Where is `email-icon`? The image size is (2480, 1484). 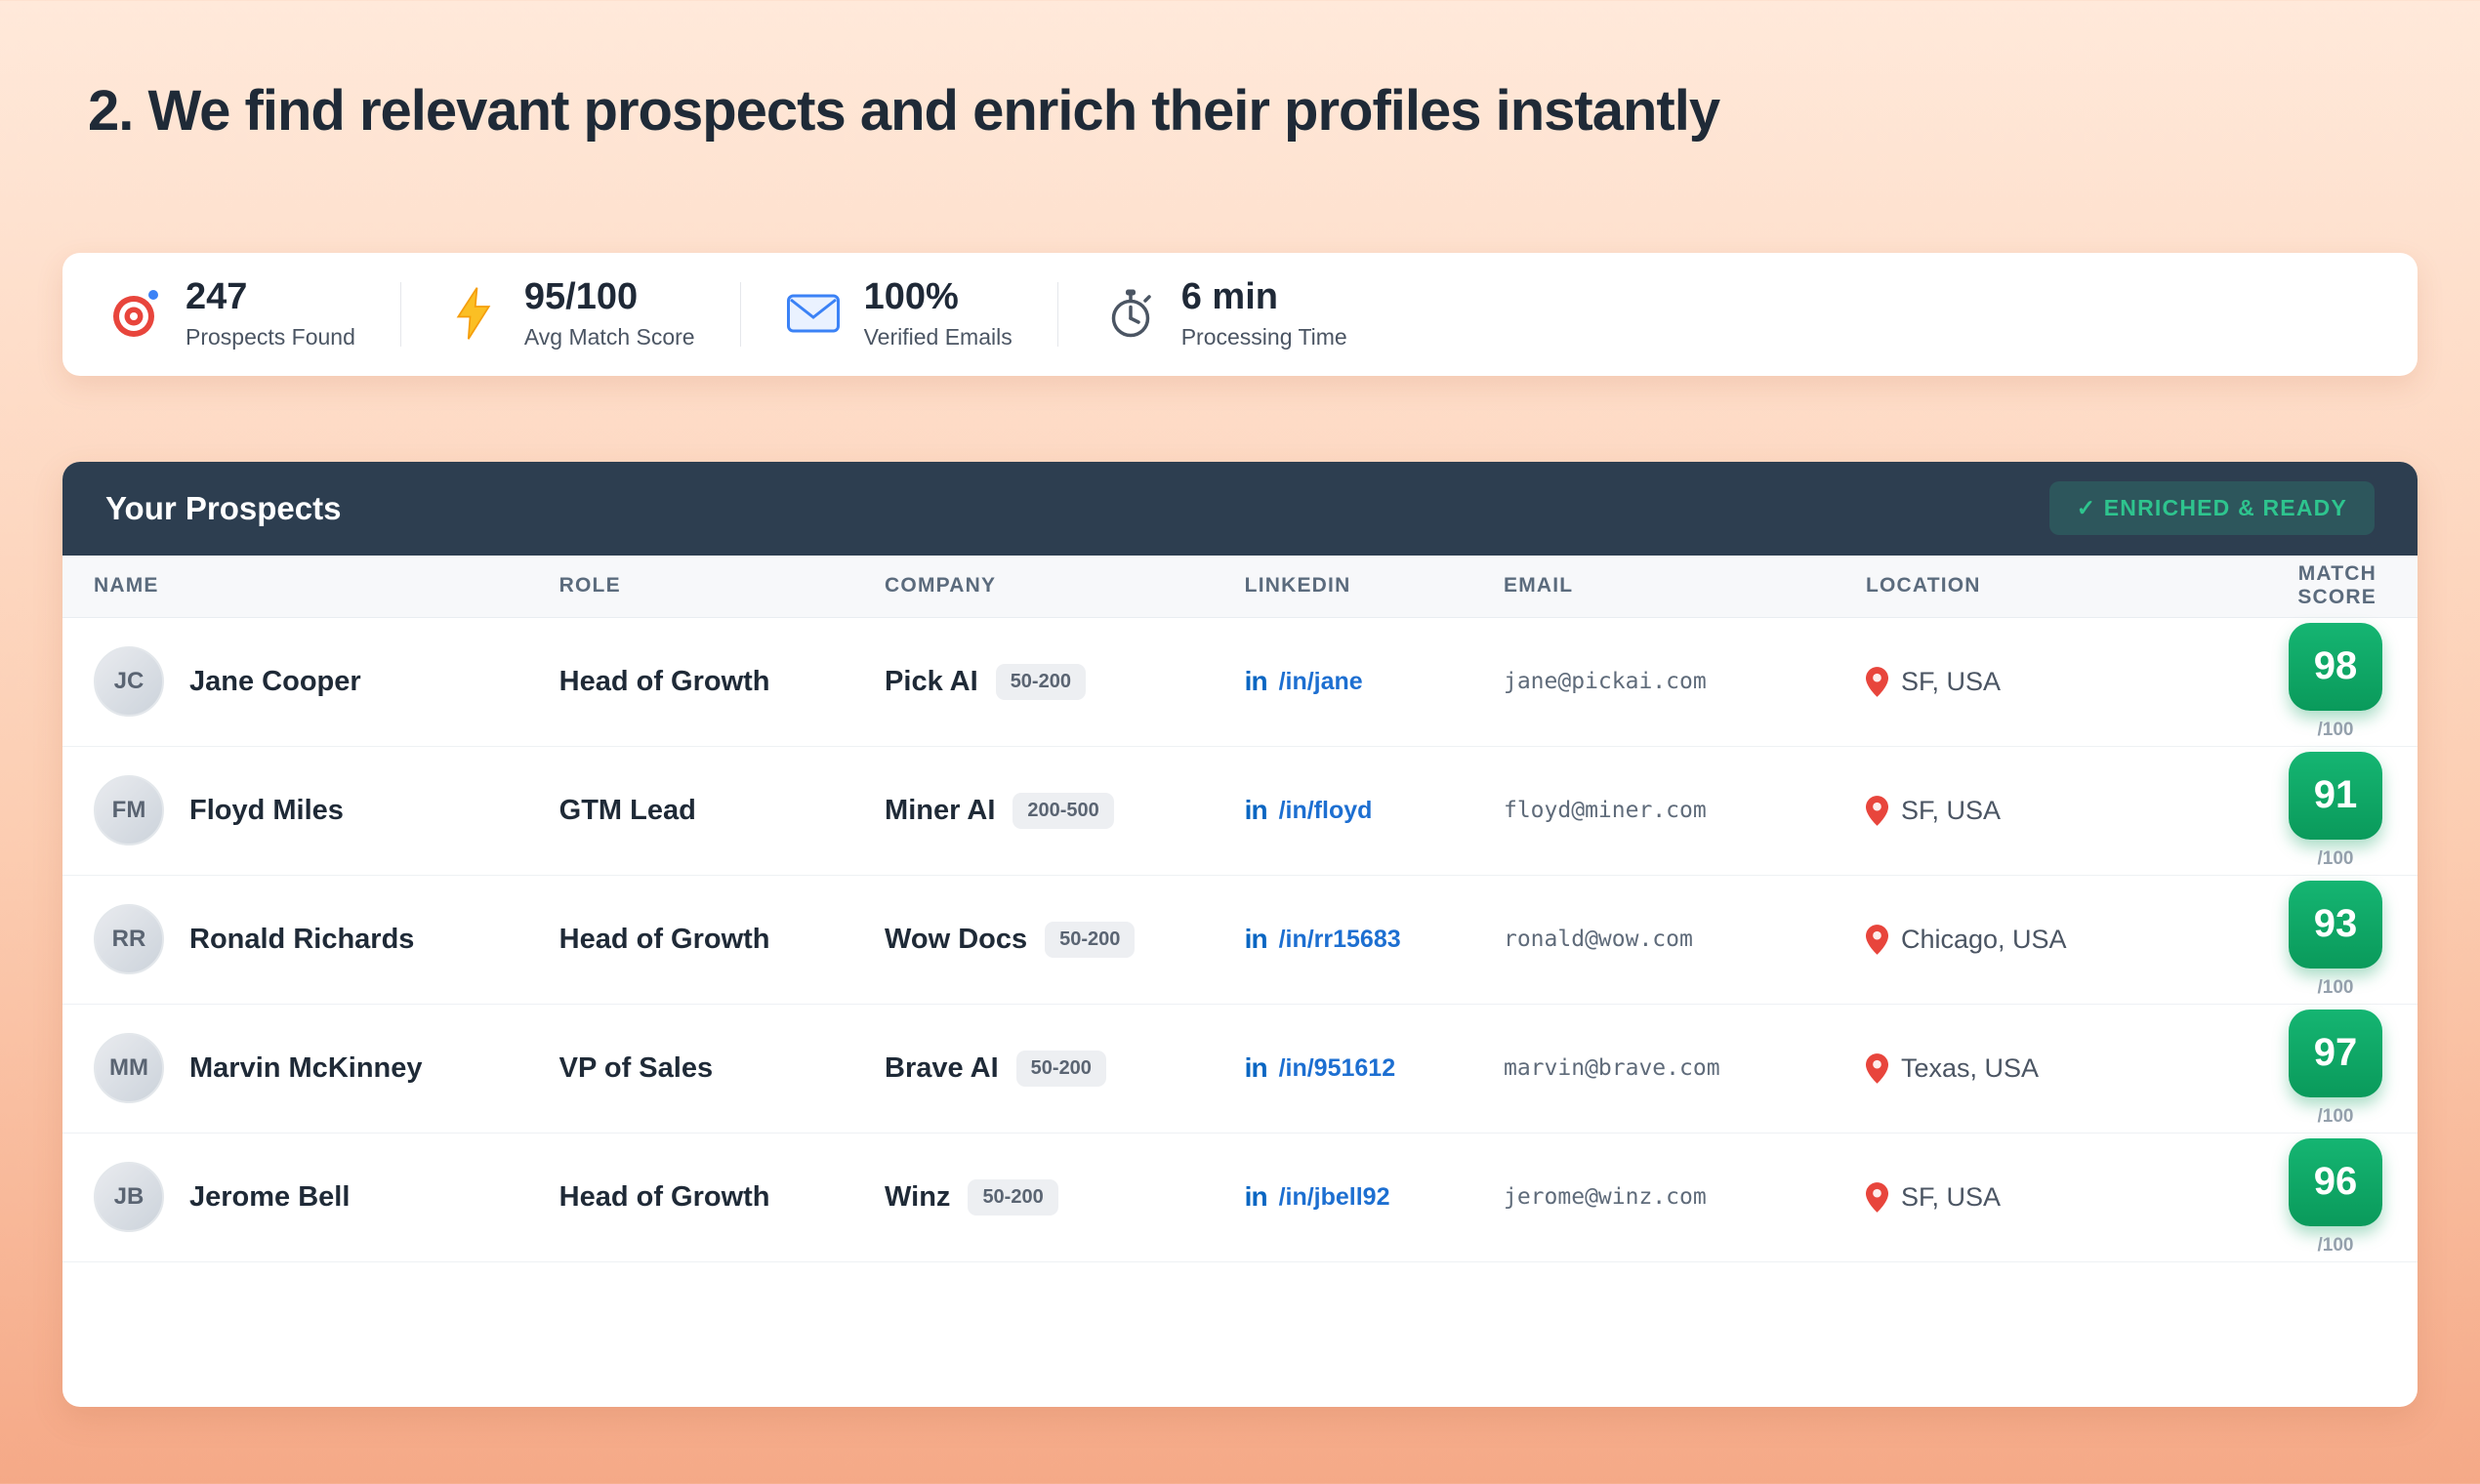 email-icon is located at coordinates (813, 313).